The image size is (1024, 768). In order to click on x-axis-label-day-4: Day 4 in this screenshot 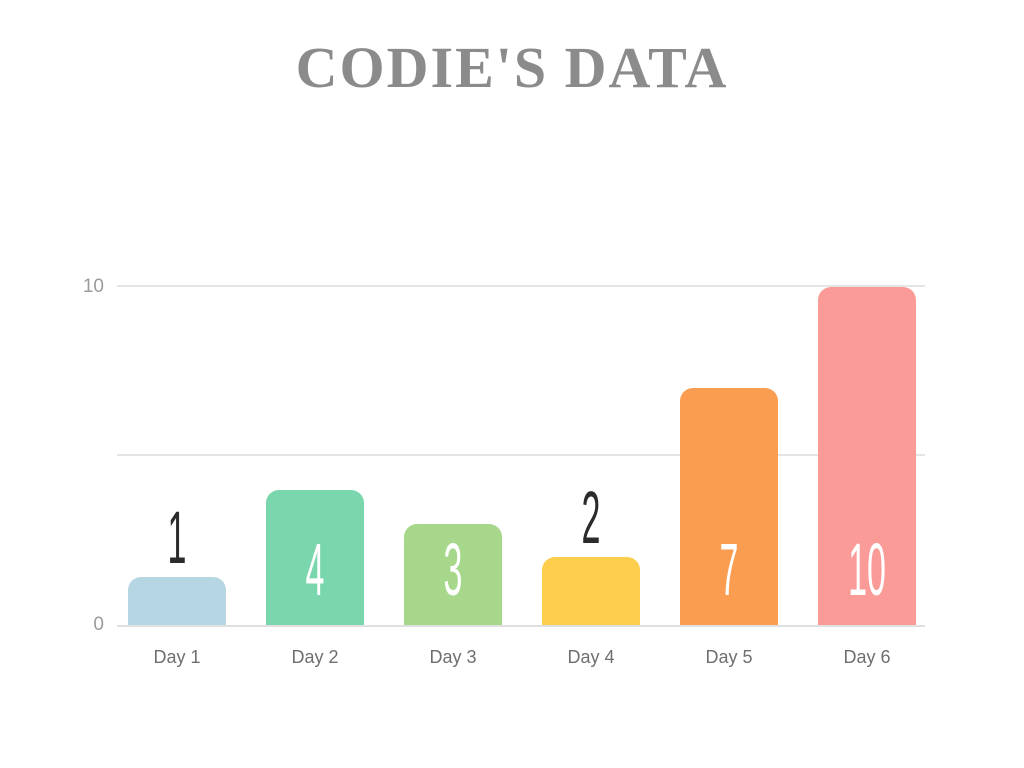, I will do `click(591, 657)`.